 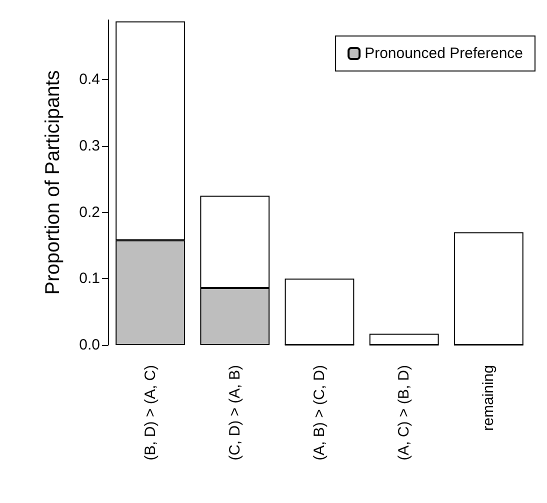 What do you see at coordinates (150, 412) in the screenshot?
I see `x-tick-label: (B, D) > (A, C)` at bounding box center [150, 412].